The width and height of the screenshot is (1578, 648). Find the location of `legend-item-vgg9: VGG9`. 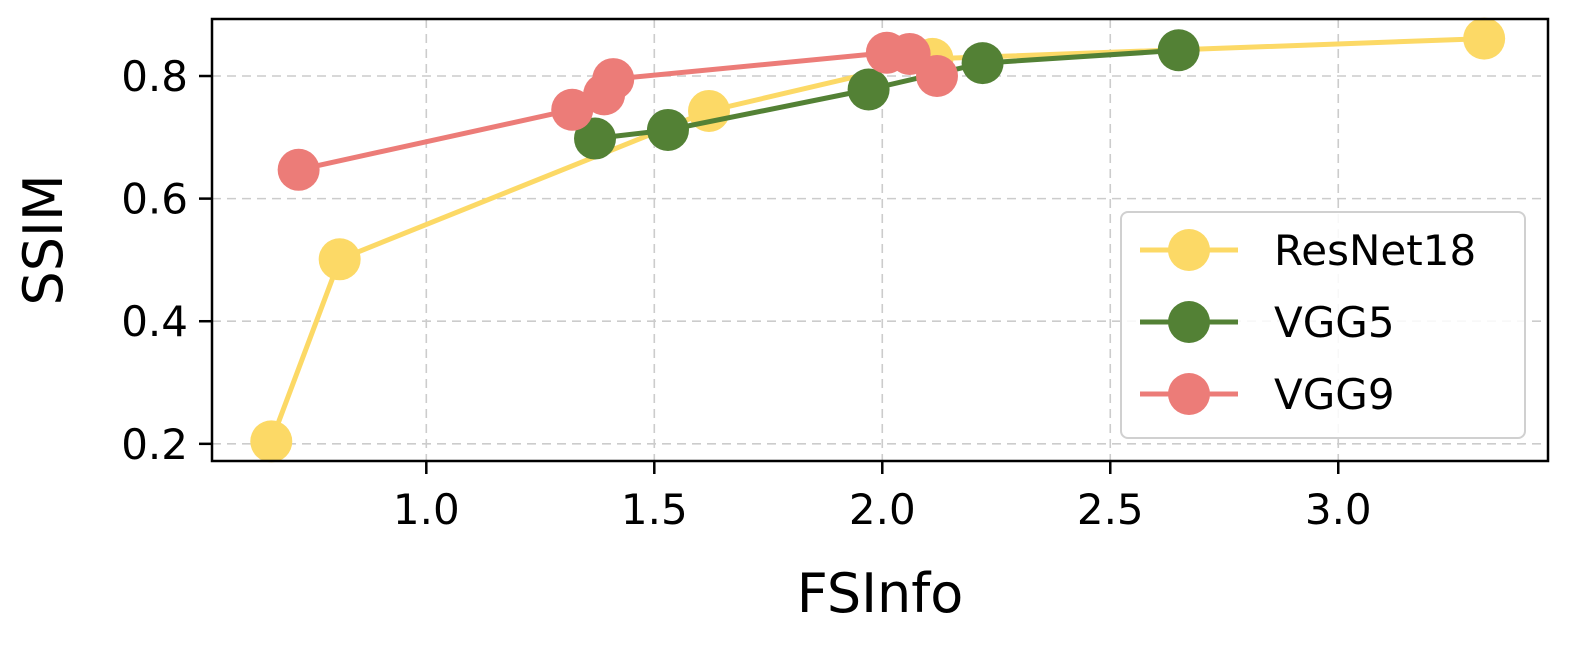

legend-item-vgg9: VGG9 is located at coordinates (1267, 394).